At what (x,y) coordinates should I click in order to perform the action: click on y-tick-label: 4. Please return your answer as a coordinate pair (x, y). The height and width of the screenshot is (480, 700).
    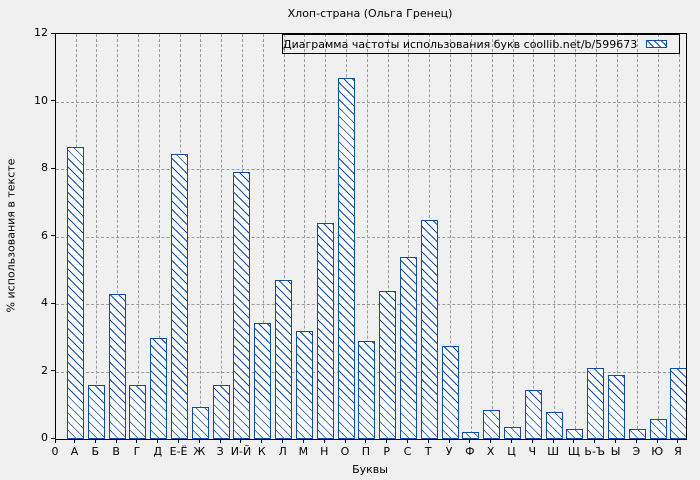
    Looking at the image, I should click on (44, 302).